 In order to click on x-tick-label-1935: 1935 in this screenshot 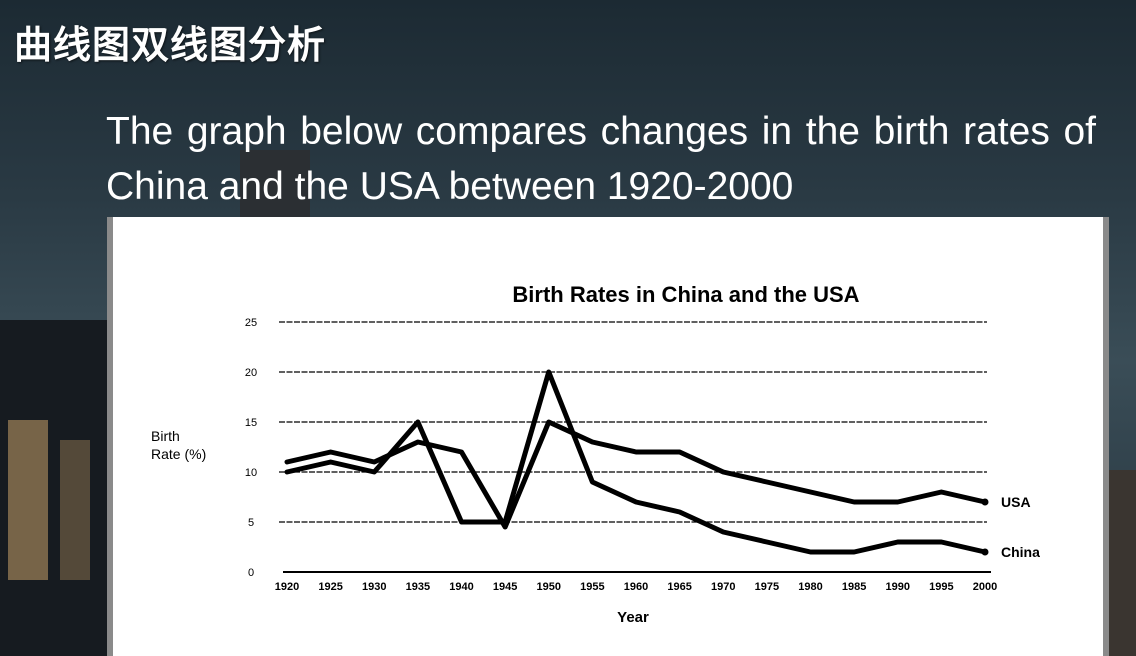, I will do `click(418, 587)`.